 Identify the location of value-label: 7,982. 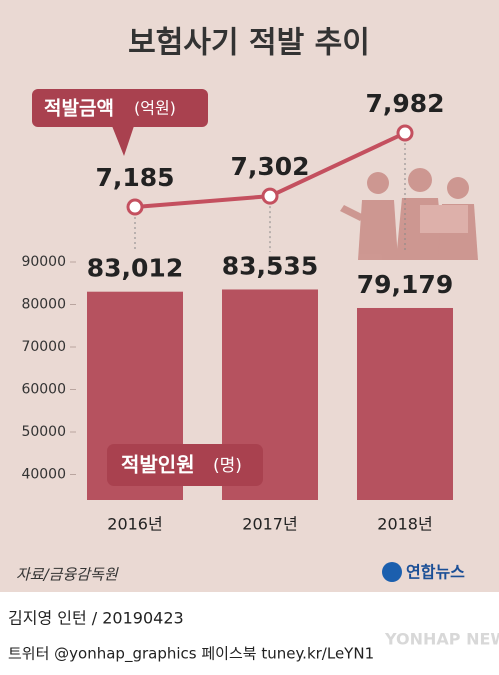
(404, 103).